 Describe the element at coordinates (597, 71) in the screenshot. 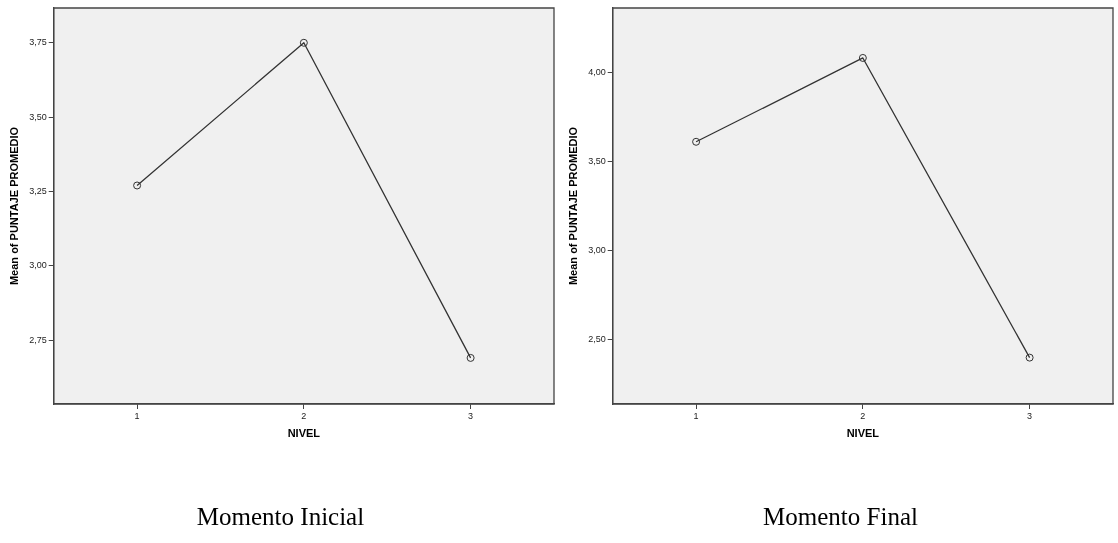

I see `y-tick-label: 4,00` at that location.